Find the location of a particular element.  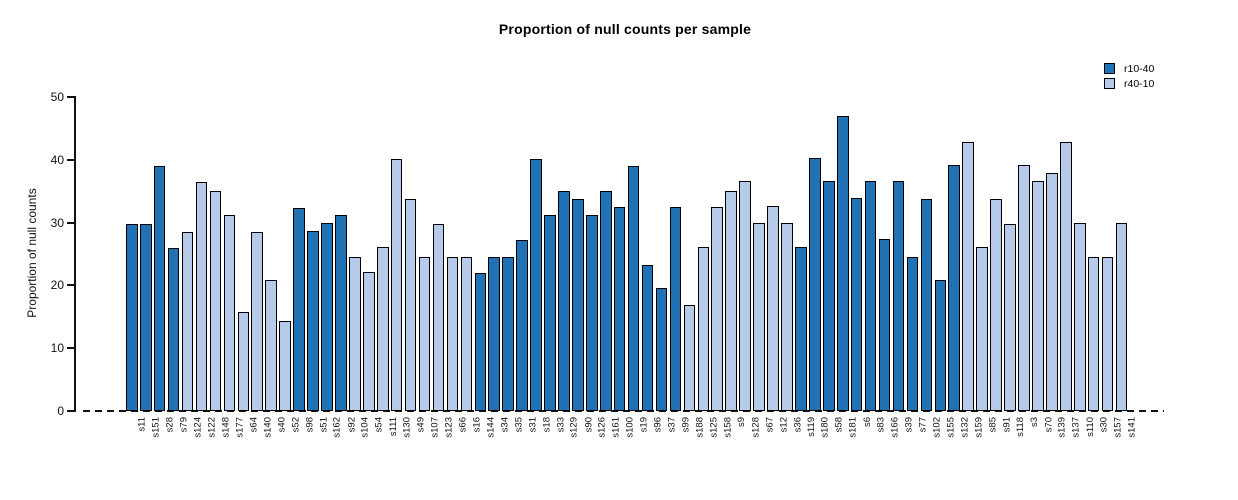

bar-s159 is located at coordinates (968, 276).